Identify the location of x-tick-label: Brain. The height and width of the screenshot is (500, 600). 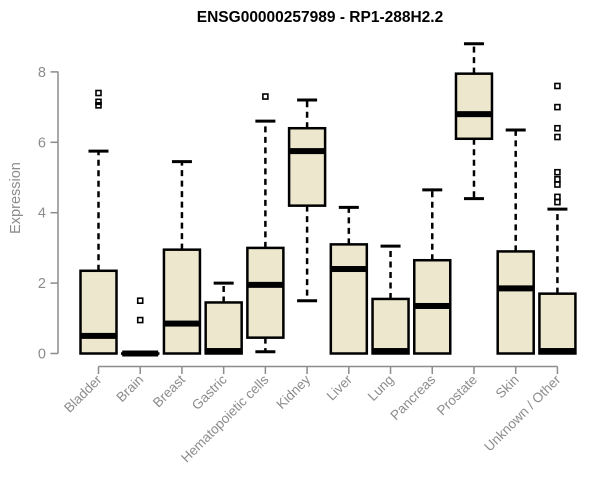
(129, 388).